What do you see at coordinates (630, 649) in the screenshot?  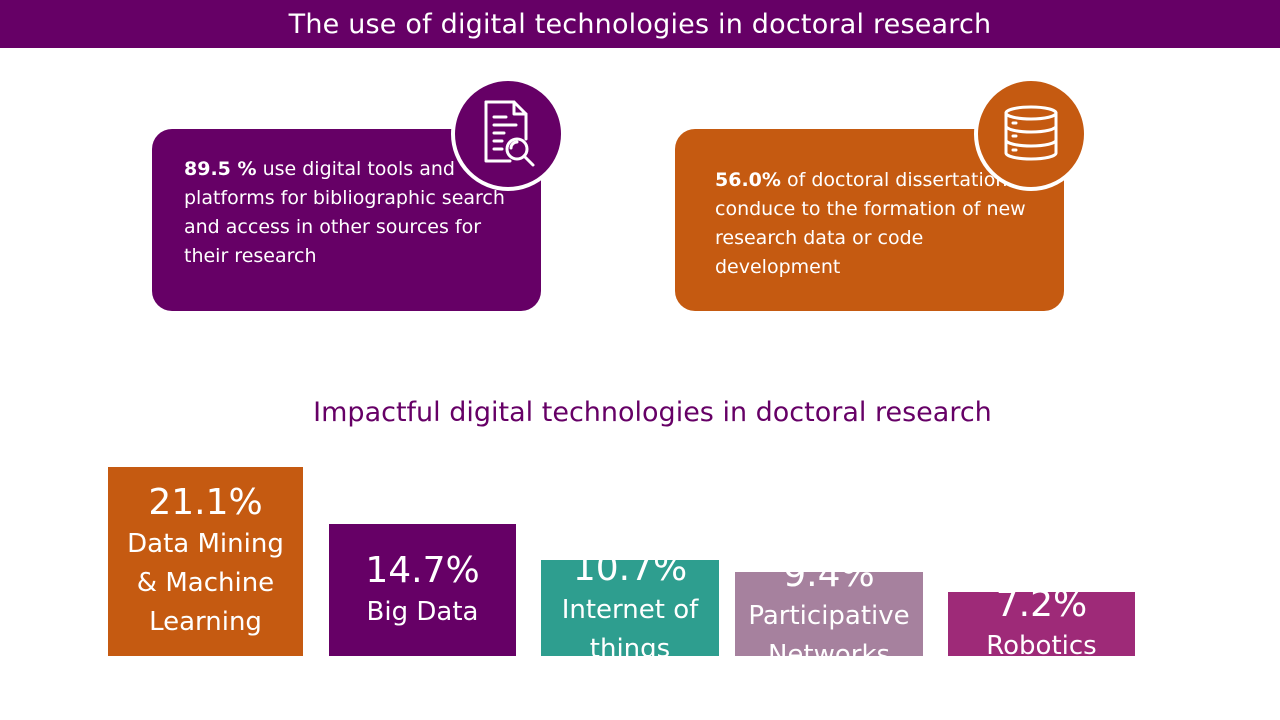 I see `bar-category-line: things` at bounding box center [630, 649].